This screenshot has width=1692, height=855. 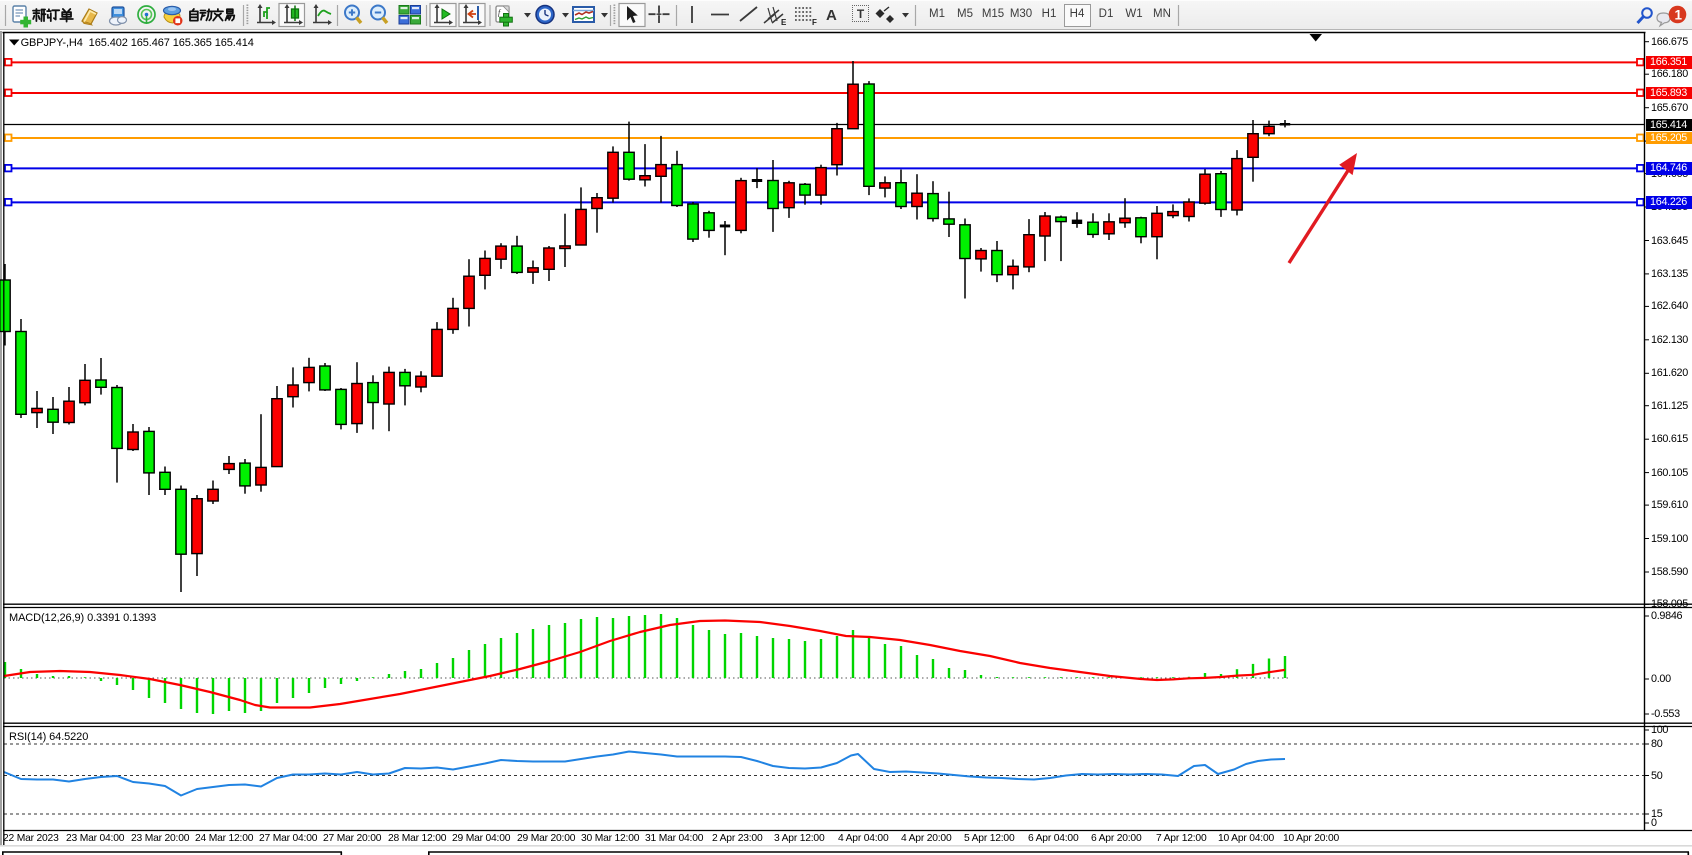 I want to click on svg-text: E, so click(x=784, y=22).